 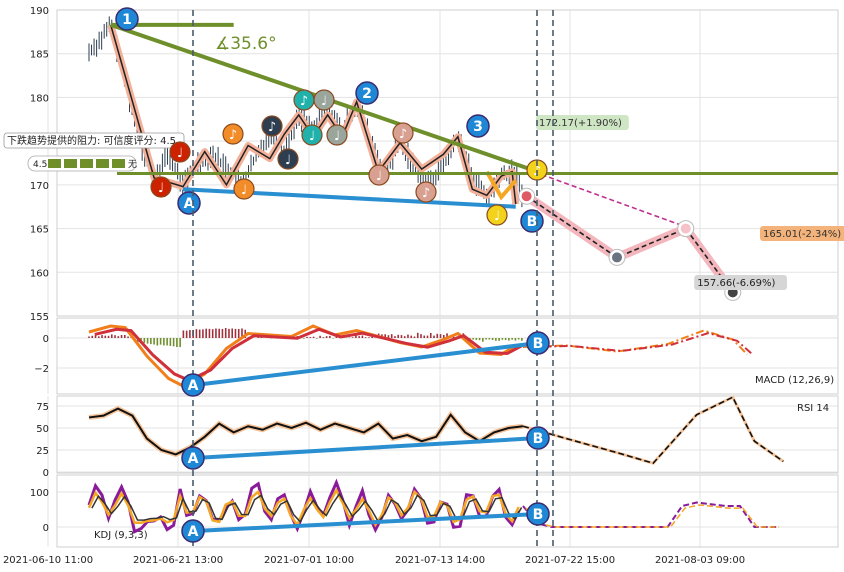 I want to click on macd-divergence-line, so click(x=366, y=364).